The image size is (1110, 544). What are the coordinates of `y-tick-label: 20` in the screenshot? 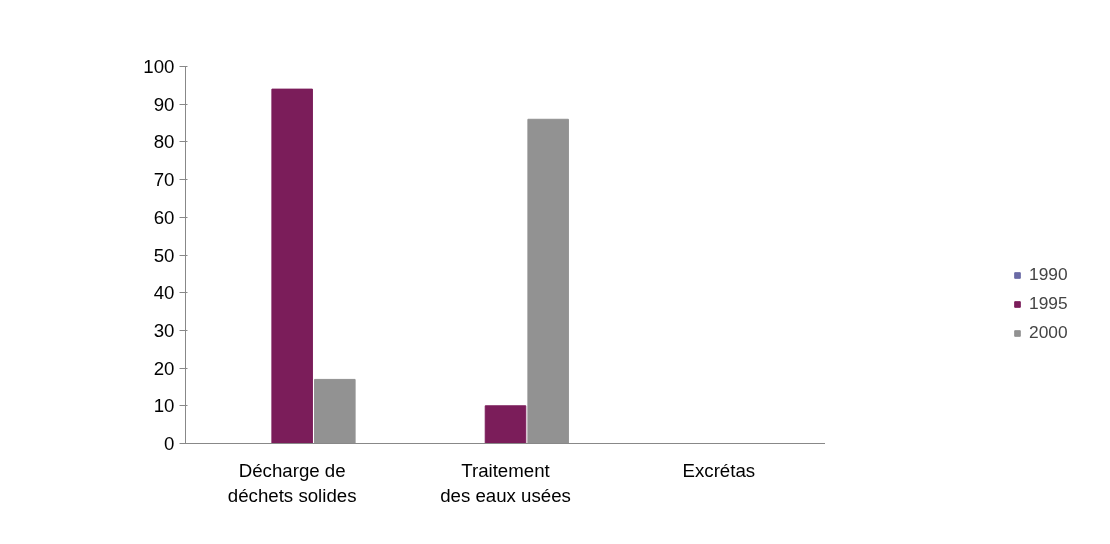 It's located at (164, 368).